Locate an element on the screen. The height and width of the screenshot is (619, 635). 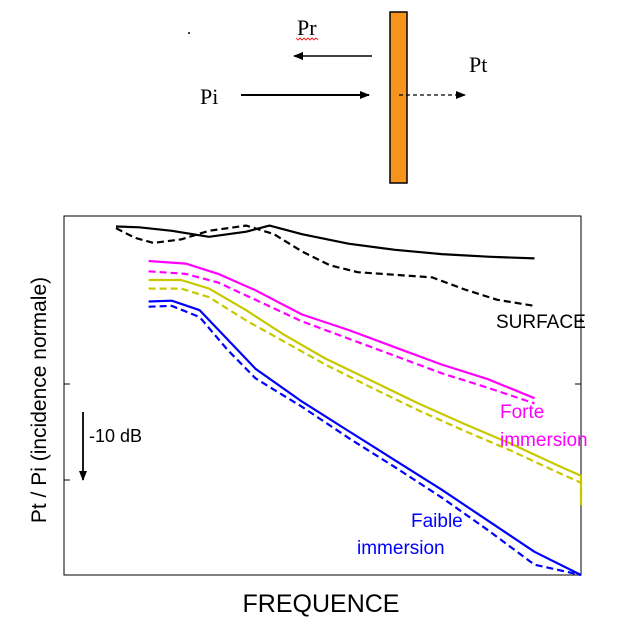
y-axis-label: Pt / Pi (incidence normale) is located at coordinates (39, 400).